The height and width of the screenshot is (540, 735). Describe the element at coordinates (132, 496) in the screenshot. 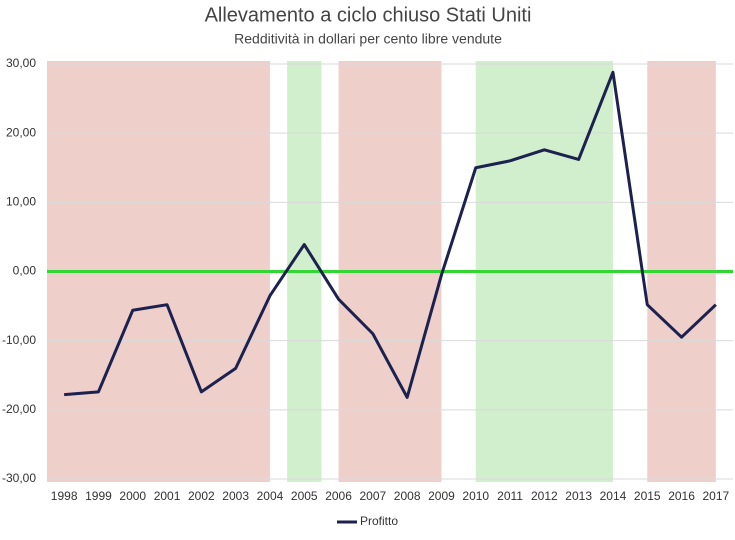

I see `x-tick-label: 2000` at that location.